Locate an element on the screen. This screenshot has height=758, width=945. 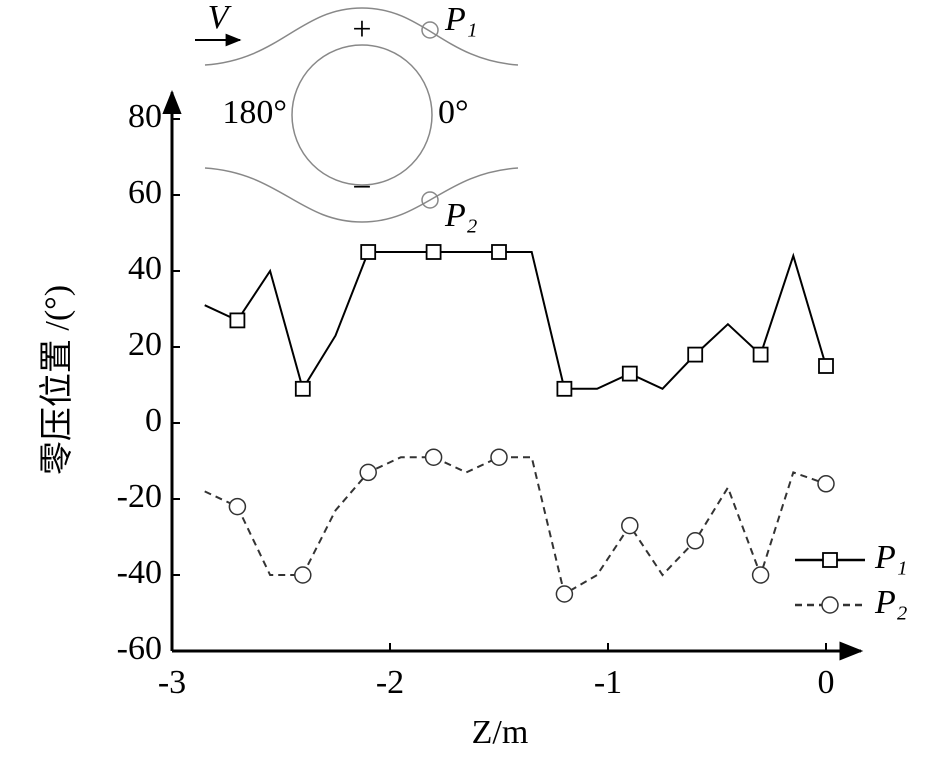
y-tick-label: 80 is located at coordinates (145, 116).